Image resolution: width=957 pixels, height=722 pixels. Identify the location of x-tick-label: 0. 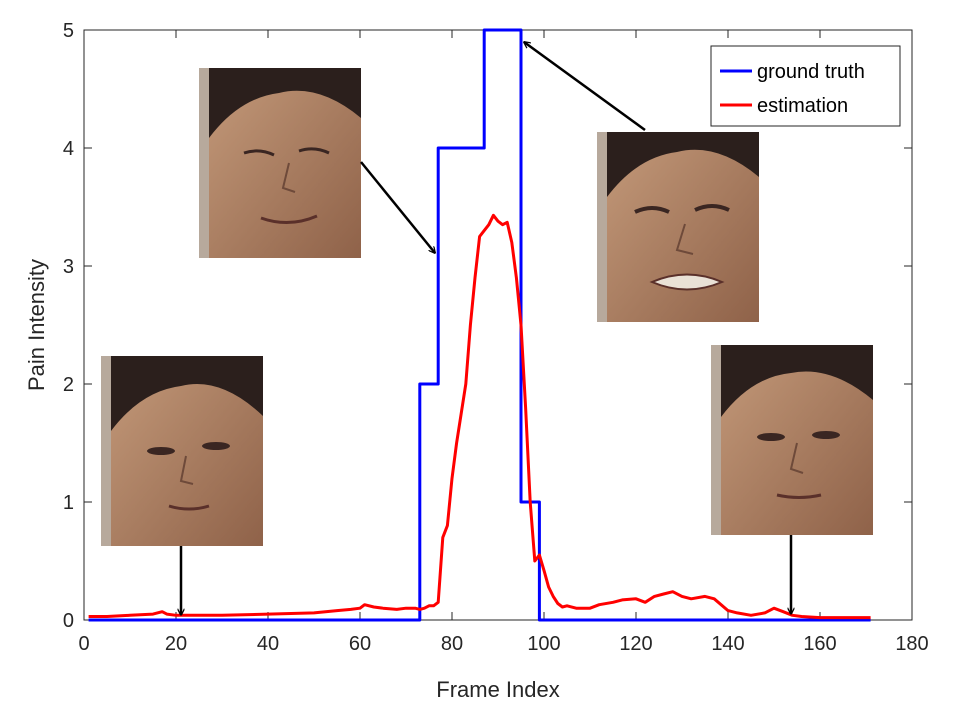
(83, 644).